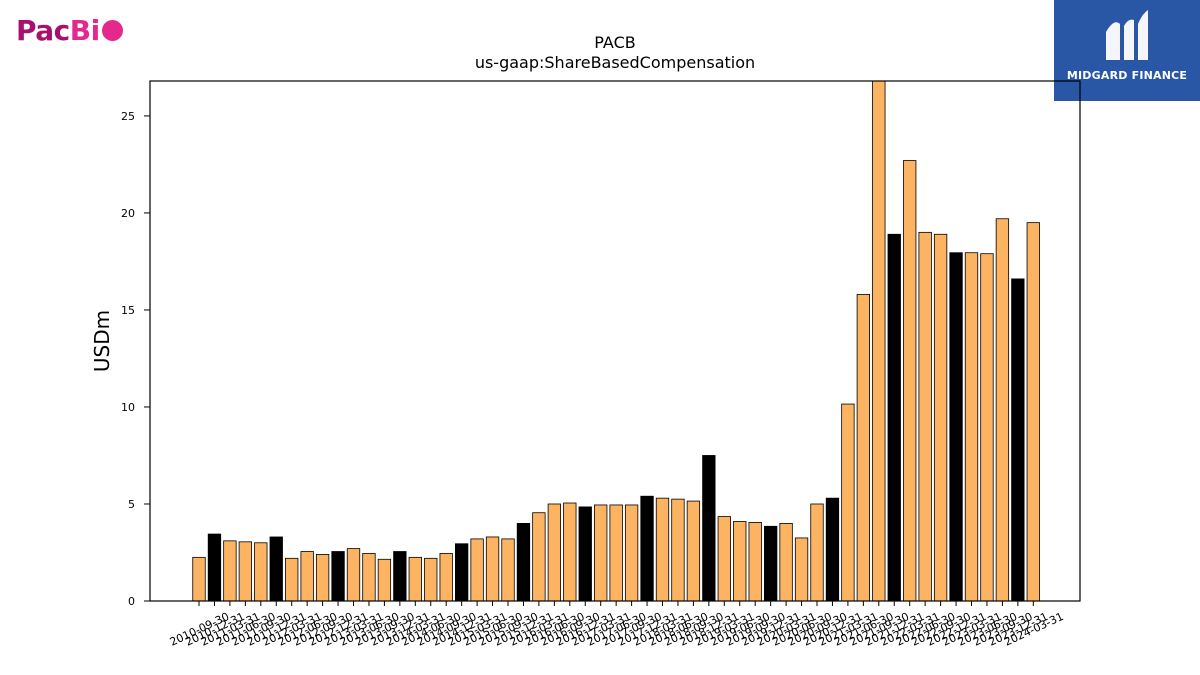 The image size is (1200, 675). Describe the element at coordinates (1127, 35) in the screenshot. I see `midgard-mark-icon` at that location.